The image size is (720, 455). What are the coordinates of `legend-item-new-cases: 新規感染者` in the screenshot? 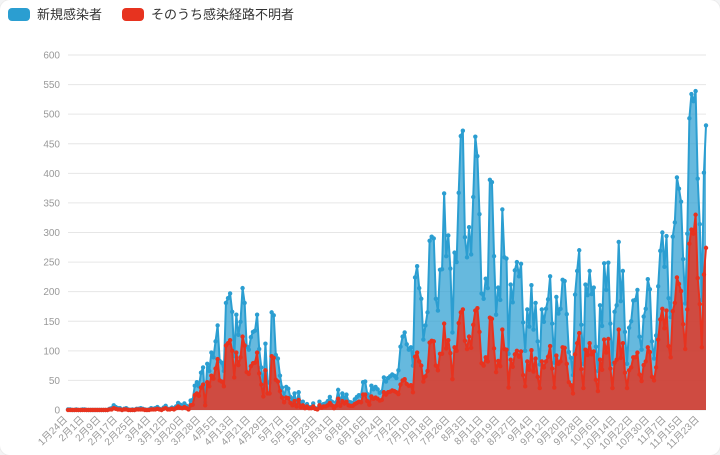 It's located at (55, 14).